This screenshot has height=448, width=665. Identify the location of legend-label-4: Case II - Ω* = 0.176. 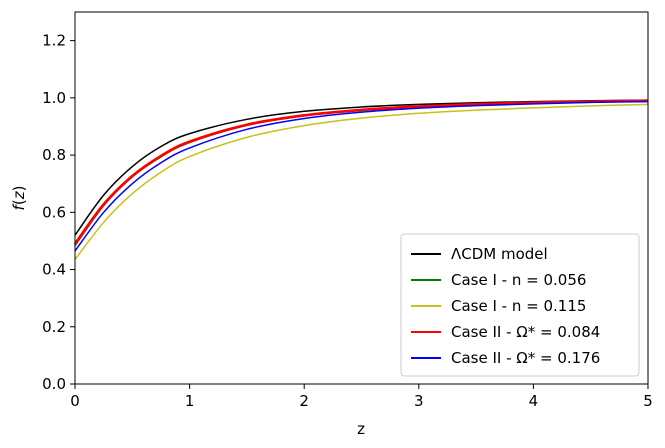
(525, 358).